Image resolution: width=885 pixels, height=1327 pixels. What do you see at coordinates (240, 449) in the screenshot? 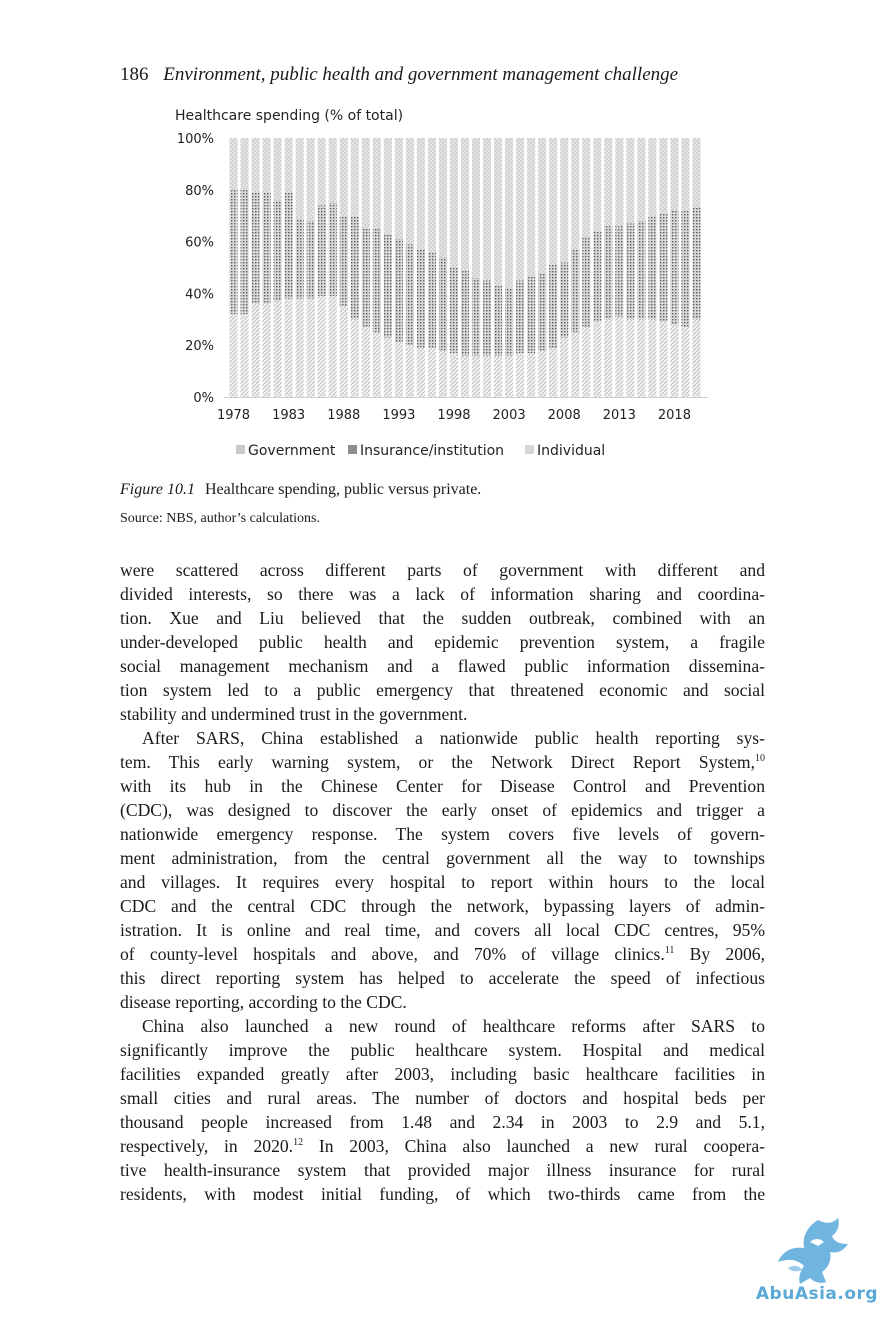
I see `legend-swatch` at bounding box center [240, 449].